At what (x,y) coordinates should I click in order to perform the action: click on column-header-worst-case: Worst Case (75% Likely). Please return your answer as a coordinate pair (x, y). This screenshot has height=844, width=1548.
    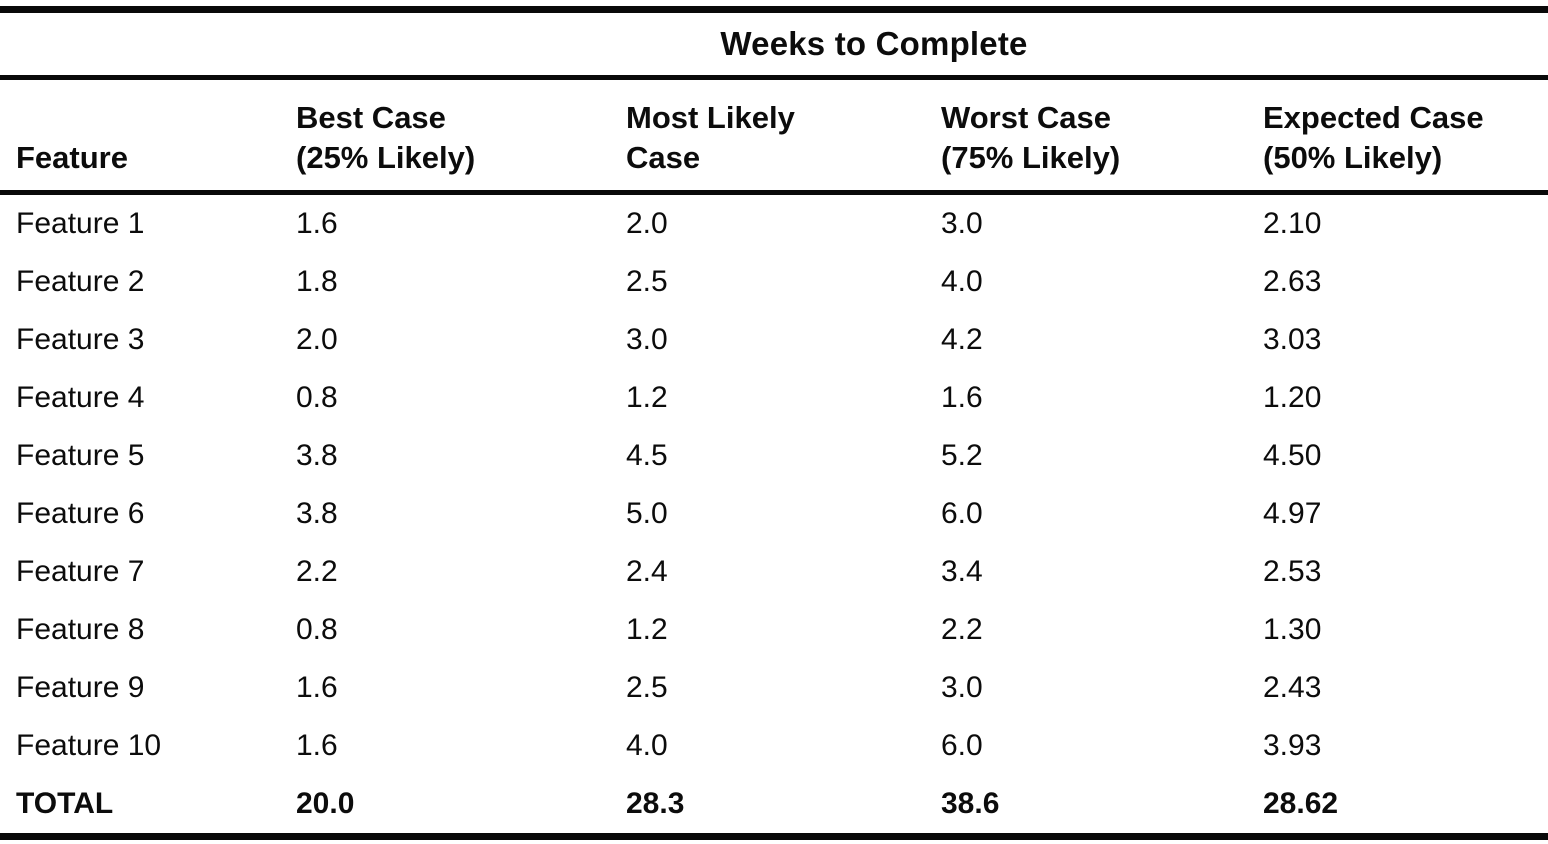
    Looking at the image, I should click on (1086, 144).